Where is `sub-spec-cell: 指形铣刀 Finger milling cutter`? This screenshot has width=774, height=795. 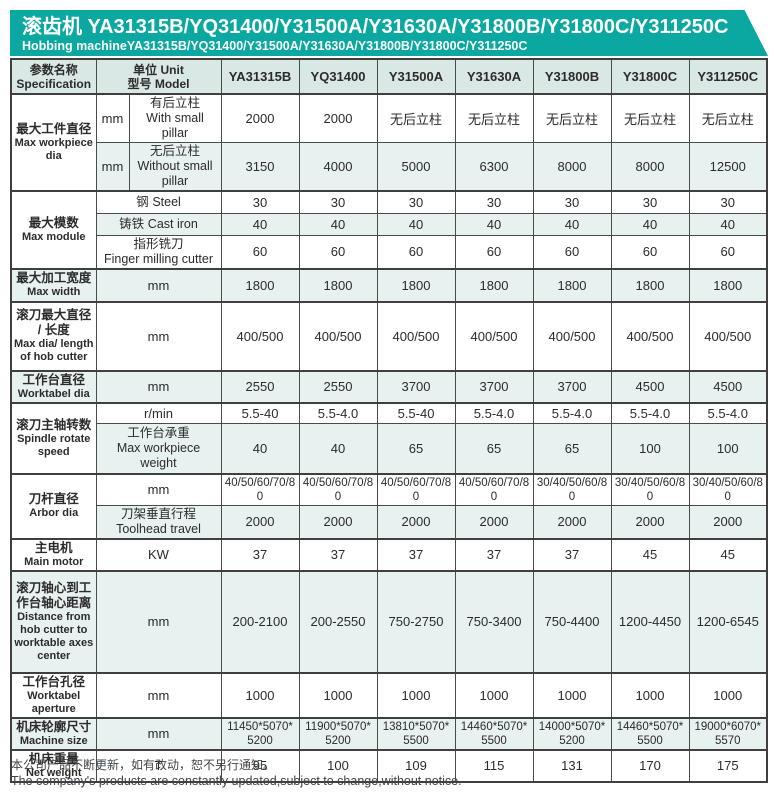 sub-spec-cell: 指形铣刀 Finger milling cutter is located at coordinates (158, 251).